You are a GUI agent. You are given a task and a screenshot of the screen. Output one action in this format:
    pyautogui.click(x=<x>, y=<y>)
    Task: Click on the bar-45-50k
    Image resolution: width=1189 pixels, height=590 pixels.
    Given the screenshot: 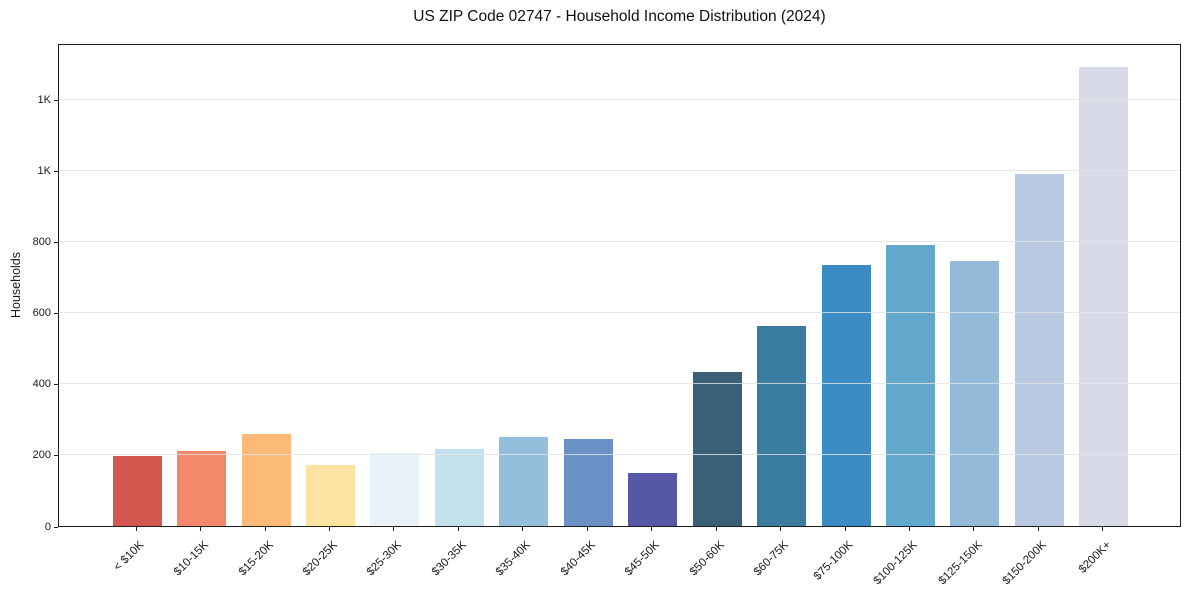 What is the action you would take?
    pyautogui.click(x=653, y=499)
    